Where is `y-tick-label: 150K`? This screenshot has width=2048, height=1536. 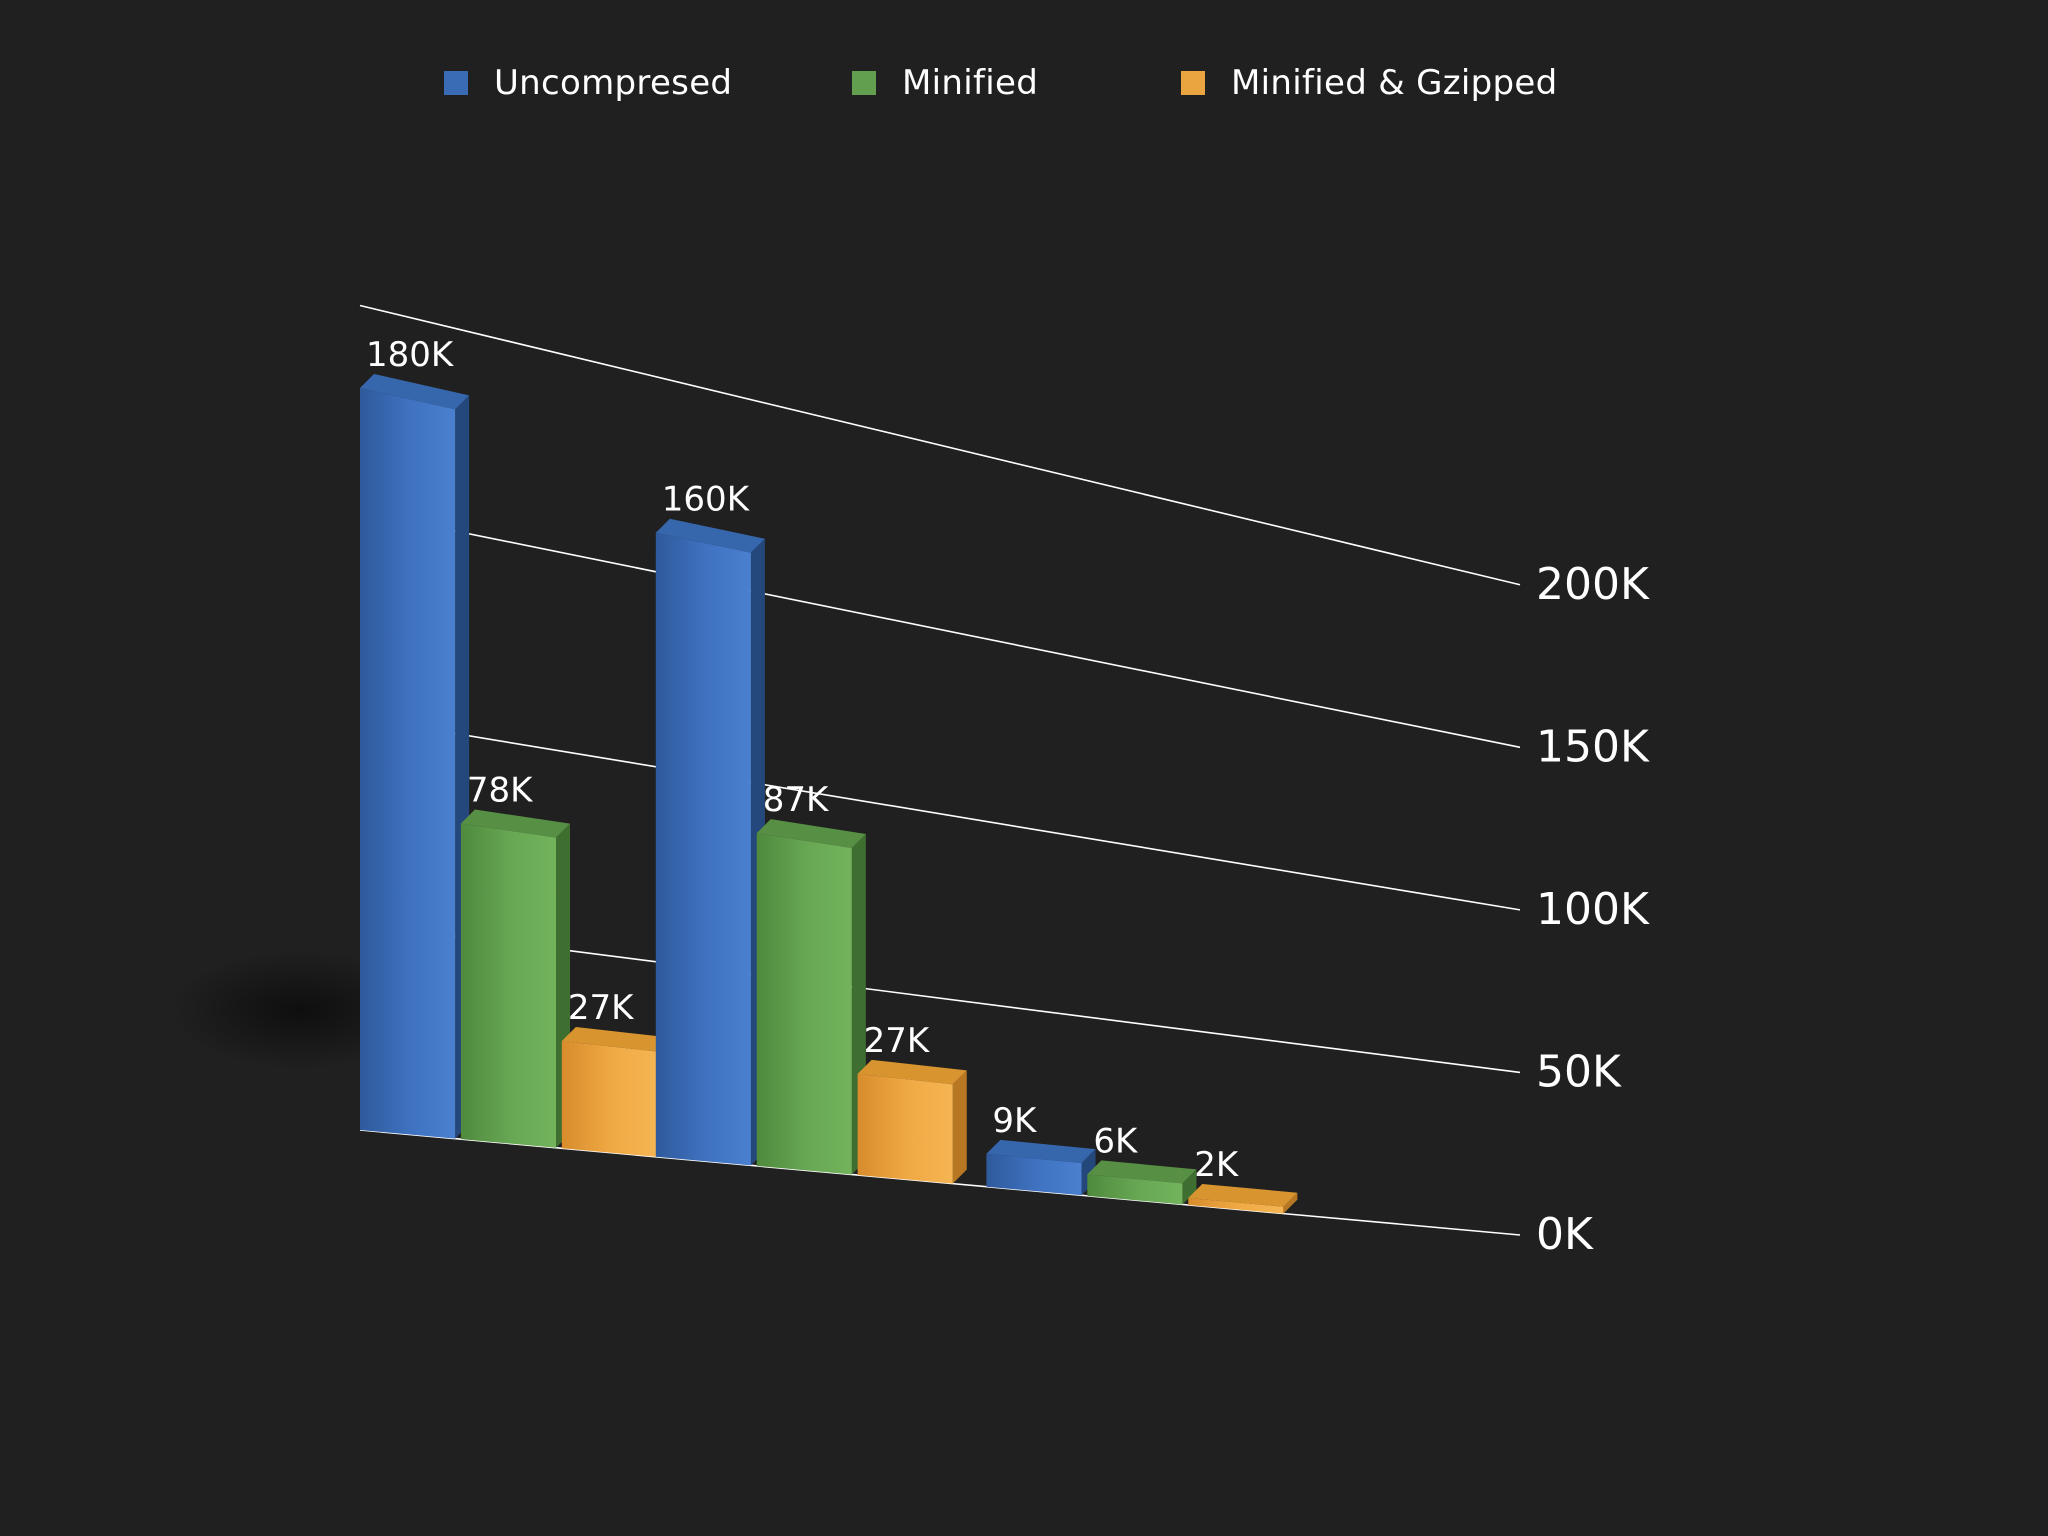 y-tick-label: 150K is located at coordinates (1593, 746).